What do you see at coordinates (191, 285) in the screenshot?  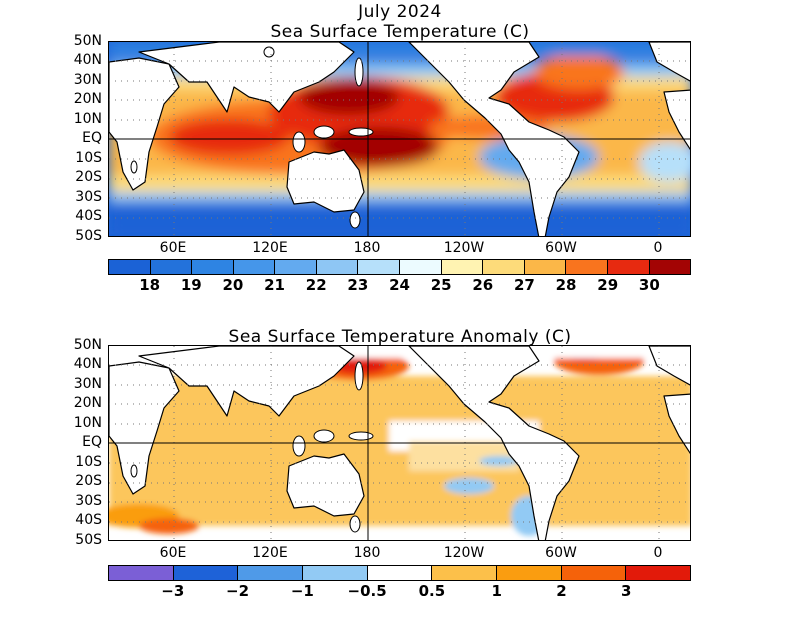 I see `colorbar-label: 19` at bounding box center [191, 285].